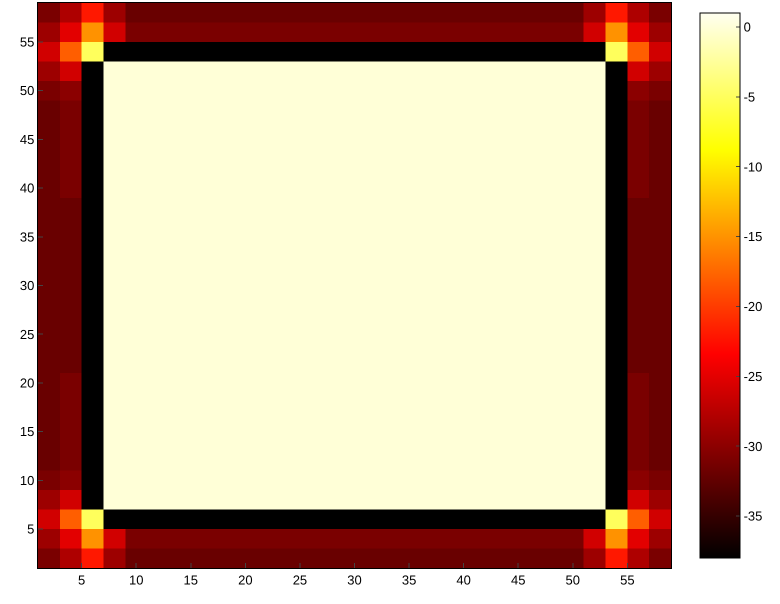 This screenshot has height=604, width=780. I want to click on x-tick-label: 35, so click(409, 580).